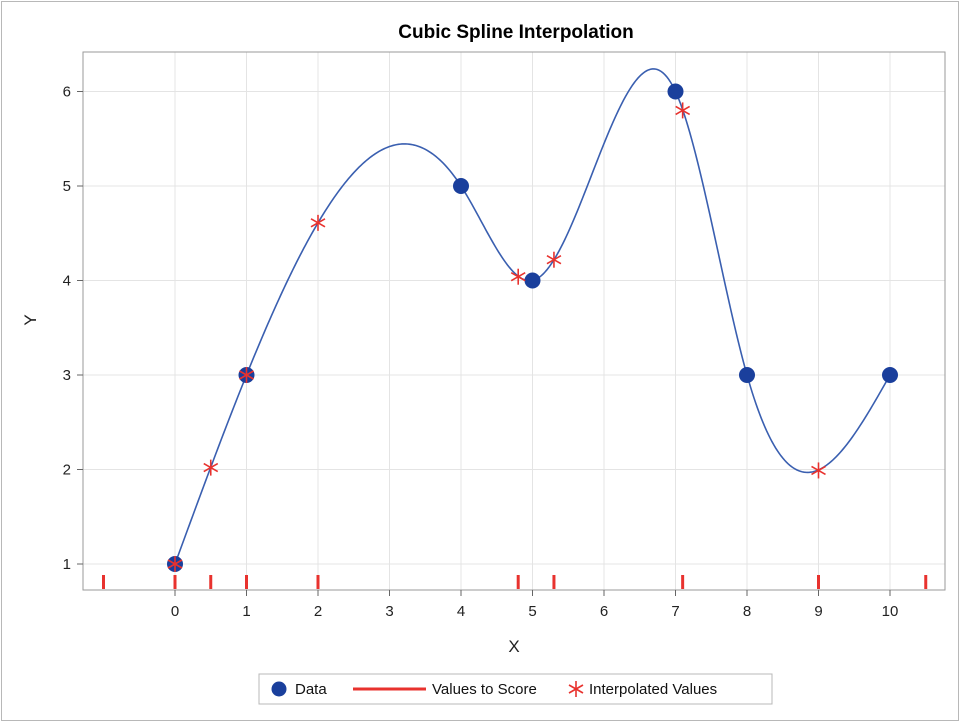 The height and width of the screenshot is (724, 962). I want to click on legend: Data Values to Score Interpolated Values, so click(515, 689).